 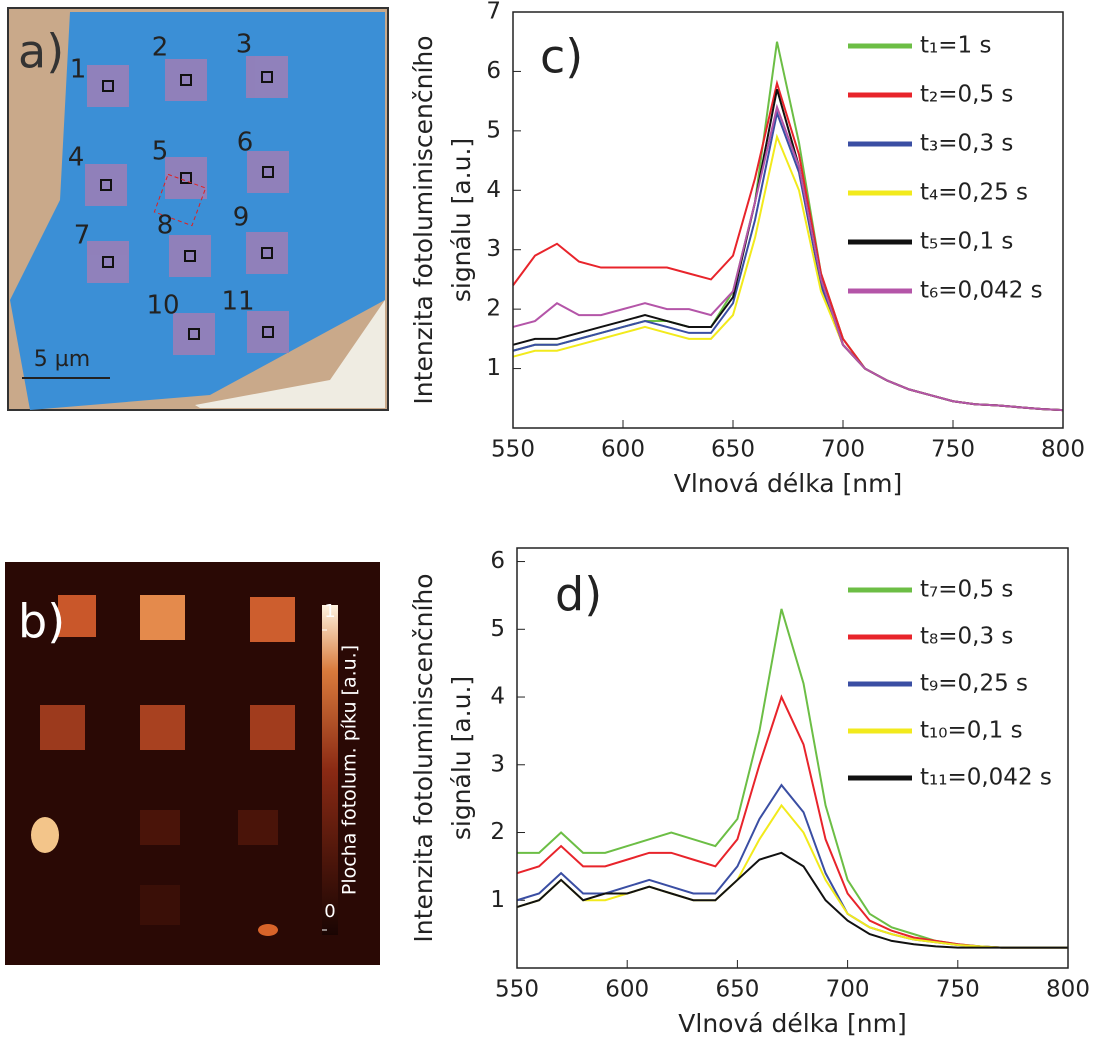 I want to click on panel-label: a), so click(x=41, y=52).